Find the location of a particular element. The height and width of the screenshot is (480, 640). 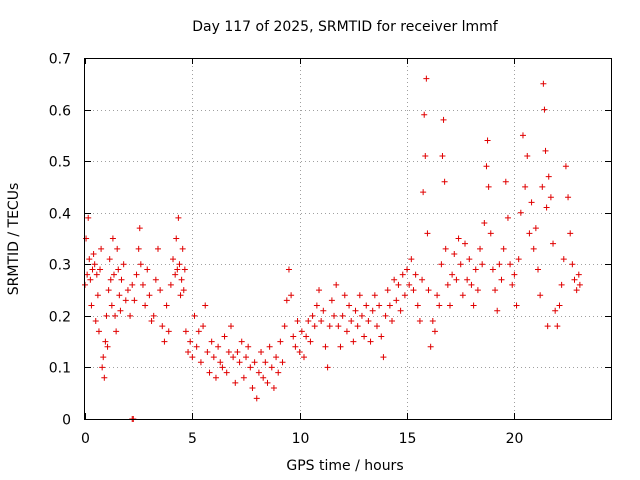

x-tick-label: 20 is located at coordinates (515, 439).